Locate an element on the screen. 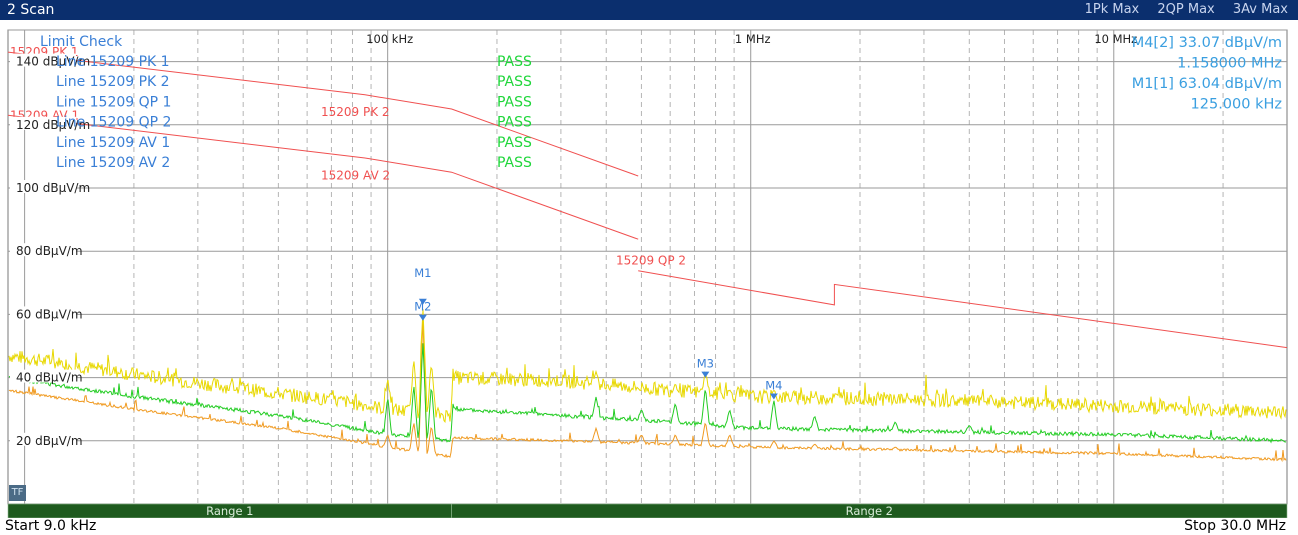 The height and width of the screenshot is (535, 1298). limit-line-label: 15209 AV 2 is located at coordinates (355, 175).